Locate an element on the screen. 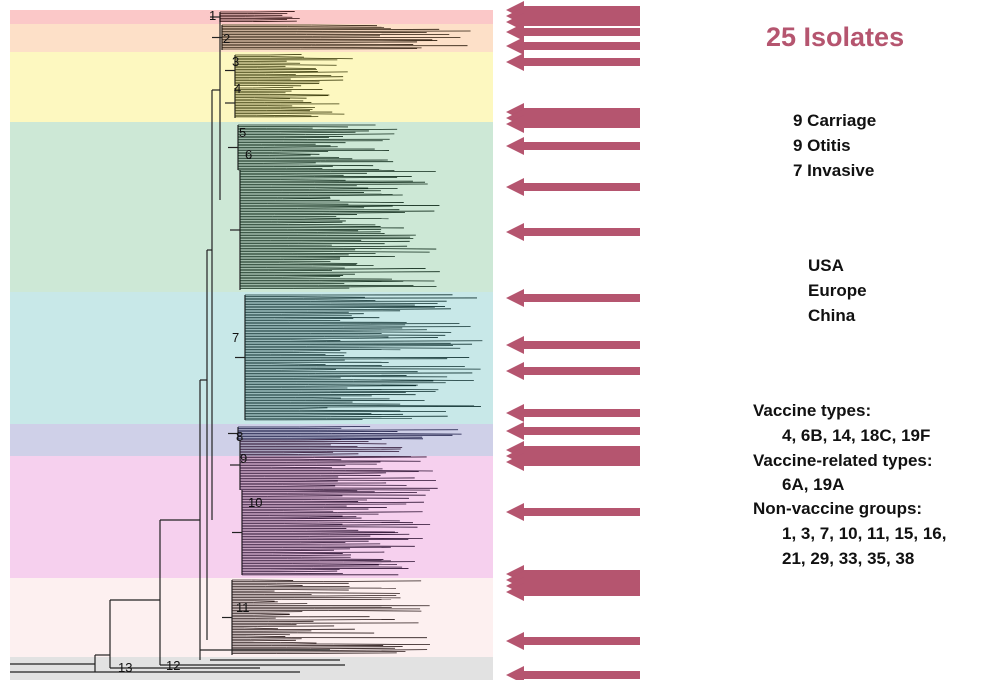  clade-label: 7 is located at coordinates (235, 337).